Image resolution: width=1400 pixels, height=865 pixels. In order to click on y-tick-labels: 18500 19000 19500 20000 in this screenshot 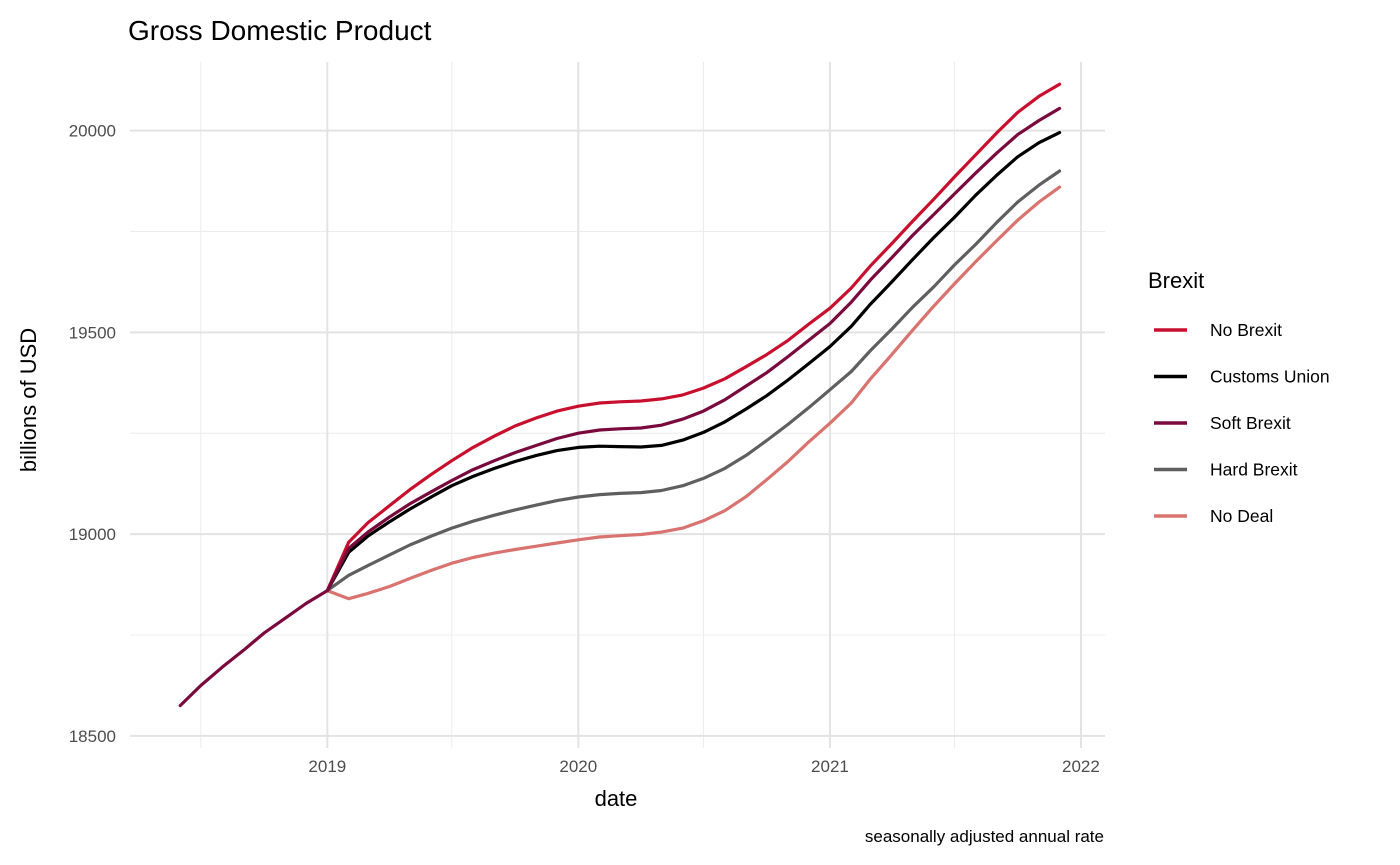, I will do `click(92, 434)`.